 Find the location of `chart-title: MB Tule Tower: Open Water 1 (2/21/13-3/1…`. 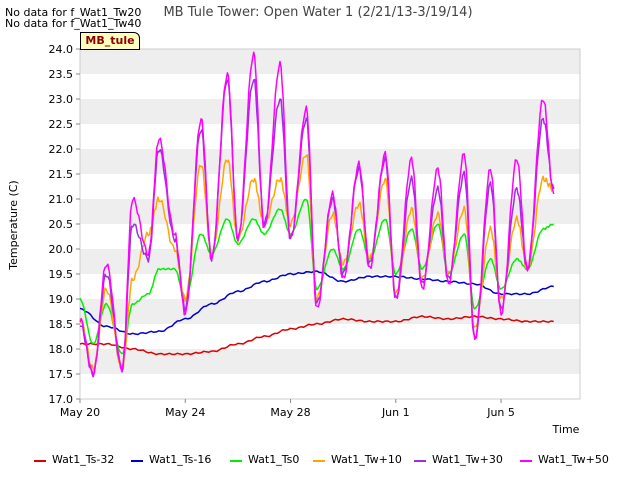

chart-title: MB Tule Tower: Open Water 1 (2/21/13-3/1… is located at coordinates (317, 12).